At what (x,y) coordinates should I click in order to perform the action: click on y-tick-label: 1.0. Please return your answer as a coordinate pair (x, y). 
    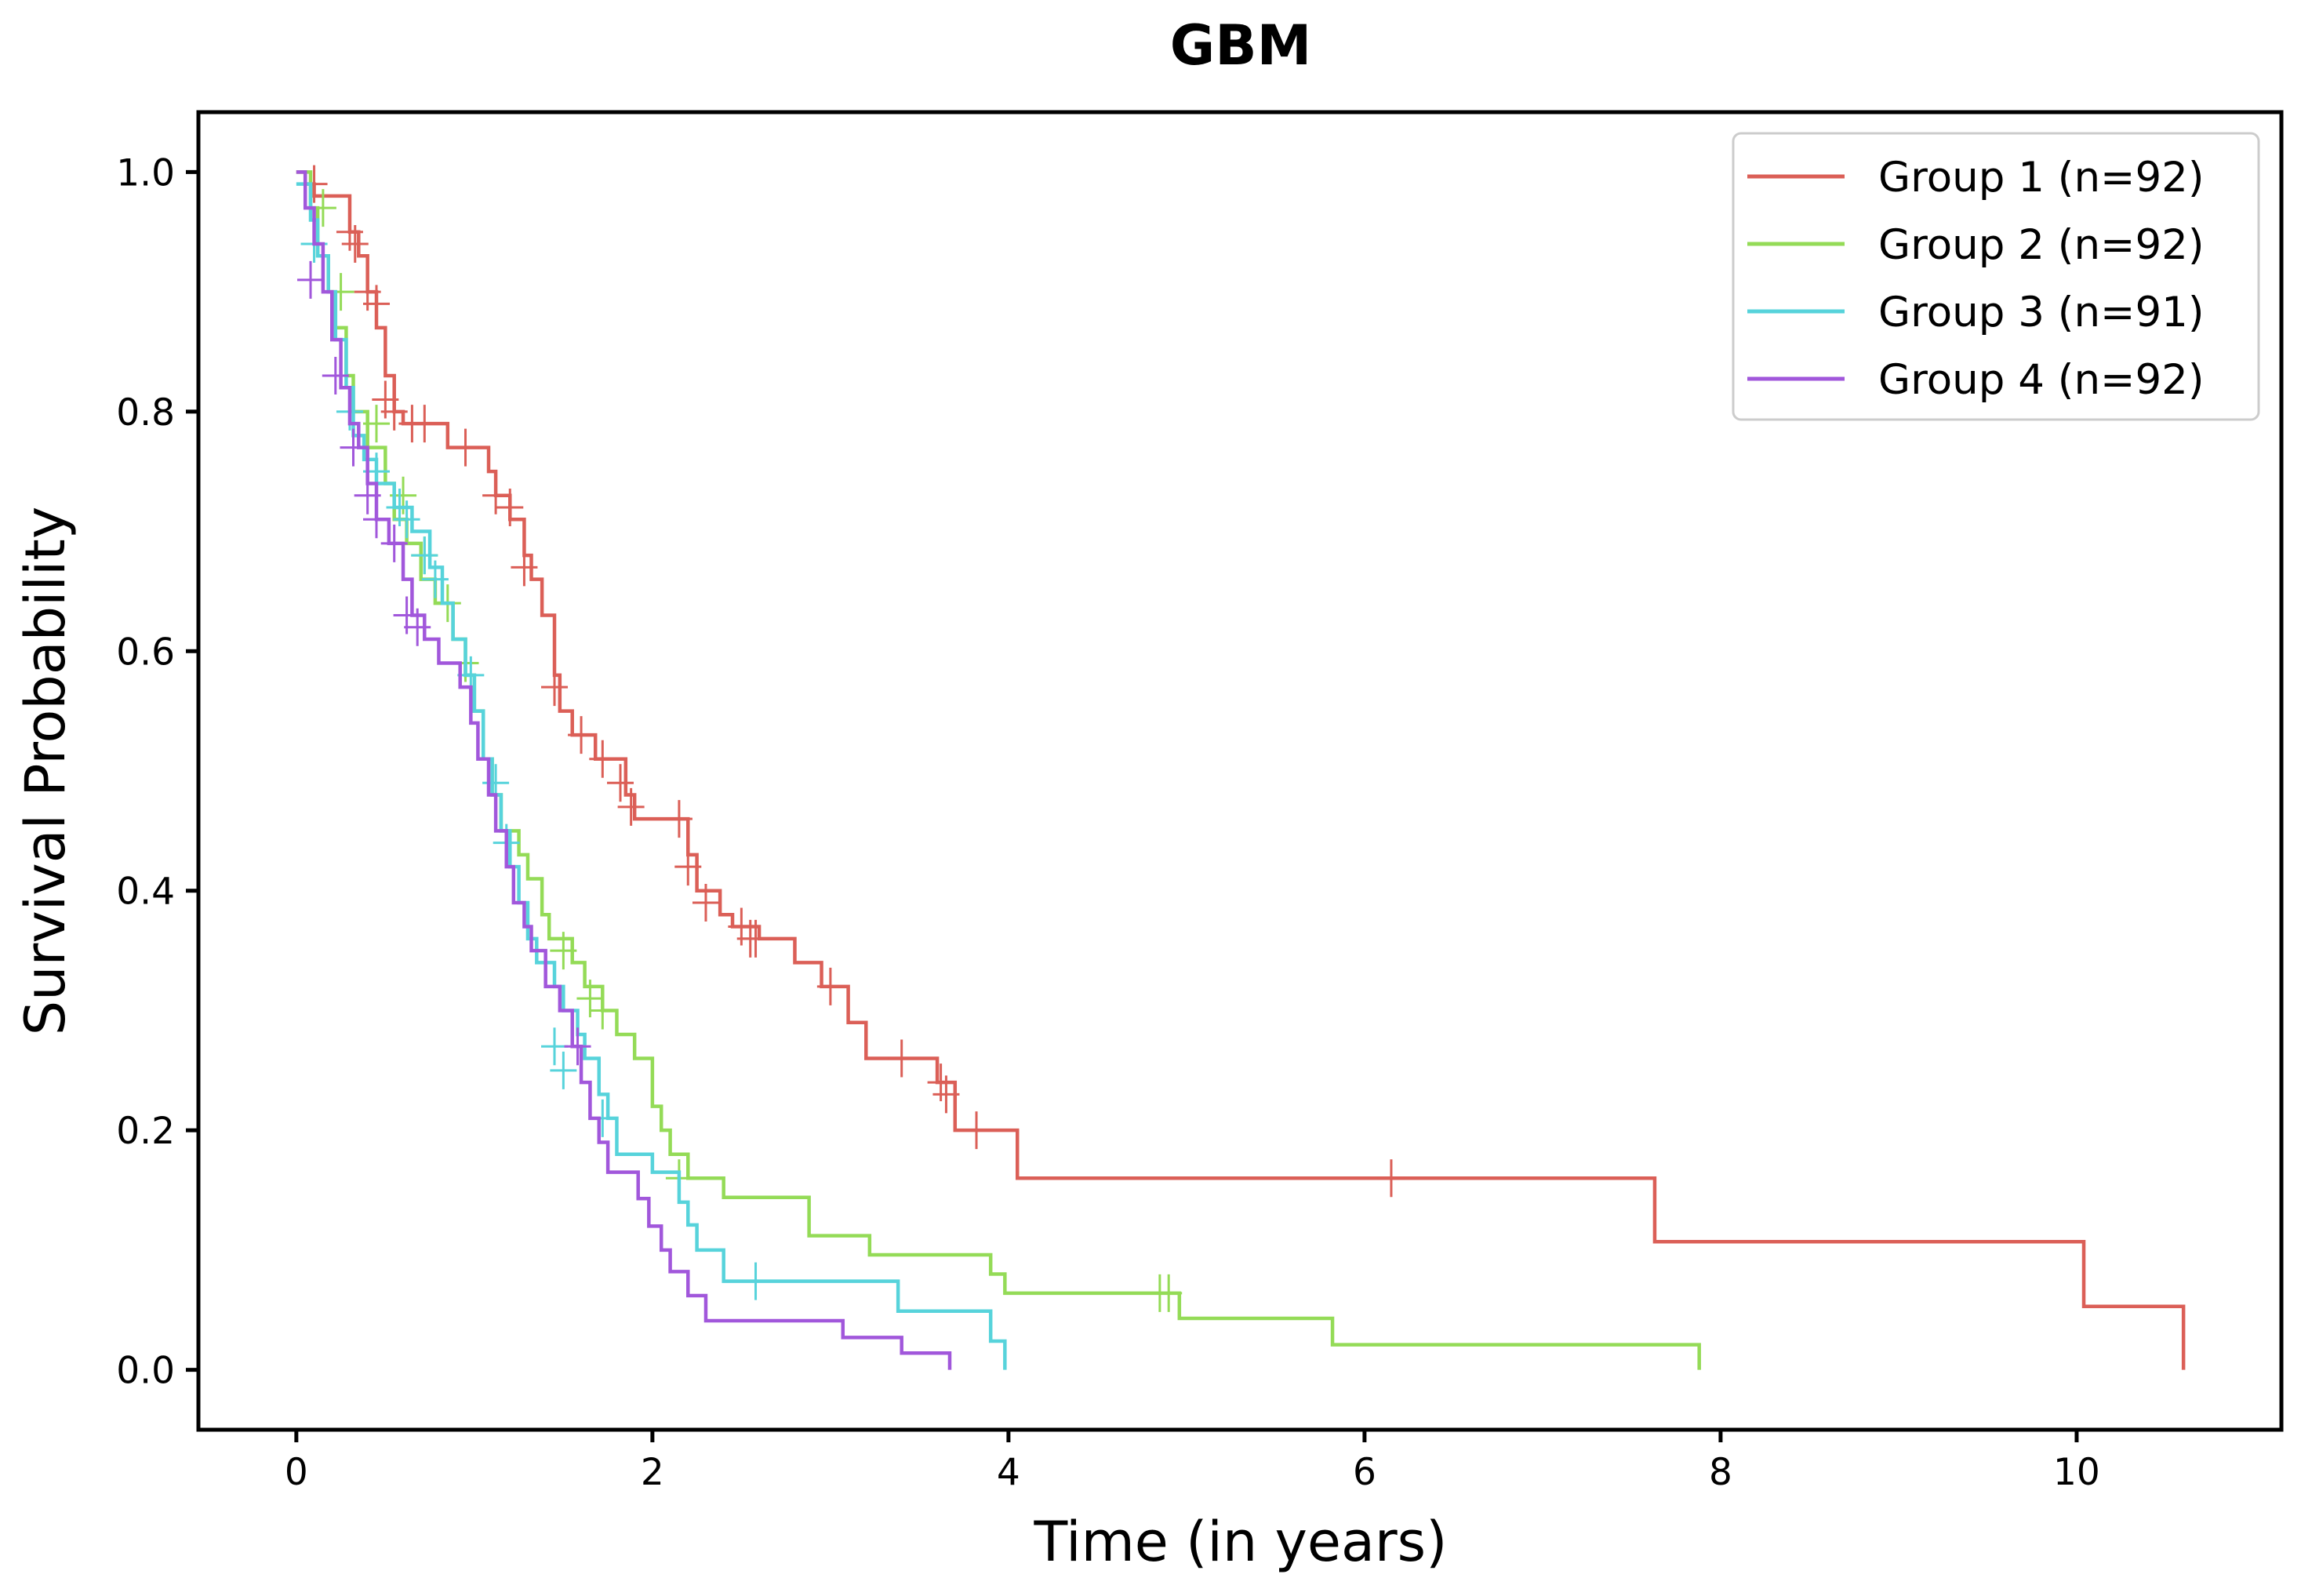
    Looking at the image, I should click on (145, 173).